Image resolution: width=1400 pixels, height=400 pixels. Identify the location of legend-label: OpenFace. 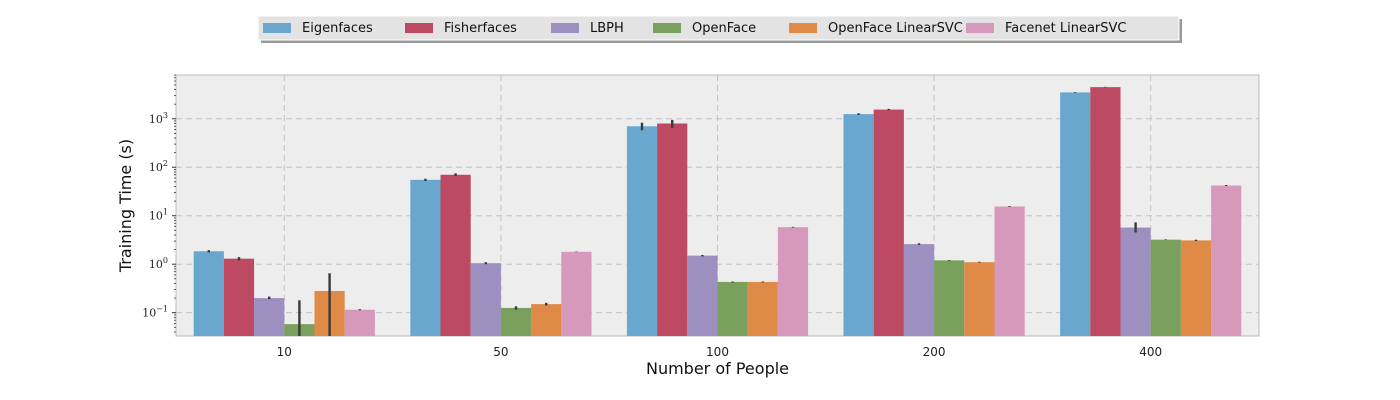
(724, 28).